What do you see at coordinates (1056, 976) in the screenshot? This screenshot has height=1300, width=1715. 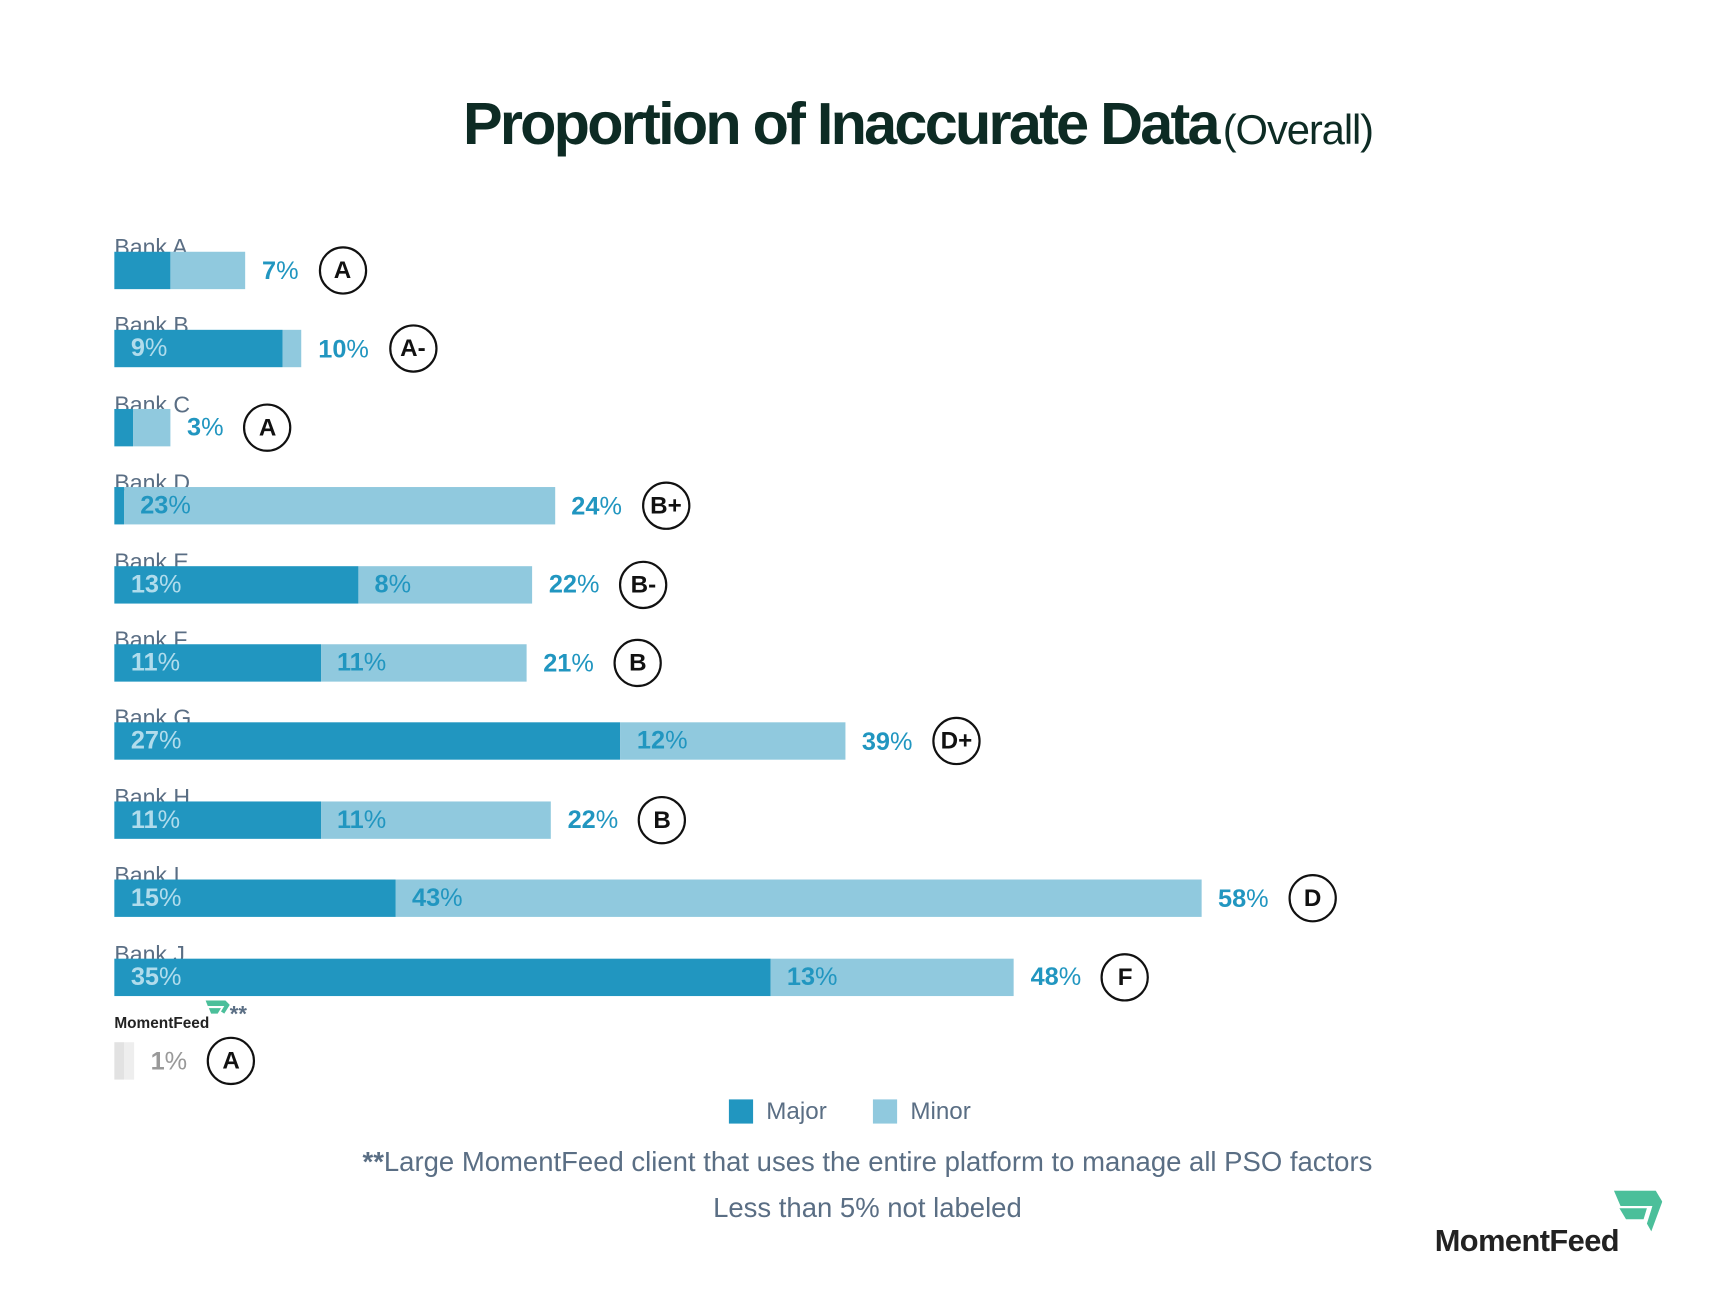 I see `total-label: 48%` at bounding box center [1056, 976].